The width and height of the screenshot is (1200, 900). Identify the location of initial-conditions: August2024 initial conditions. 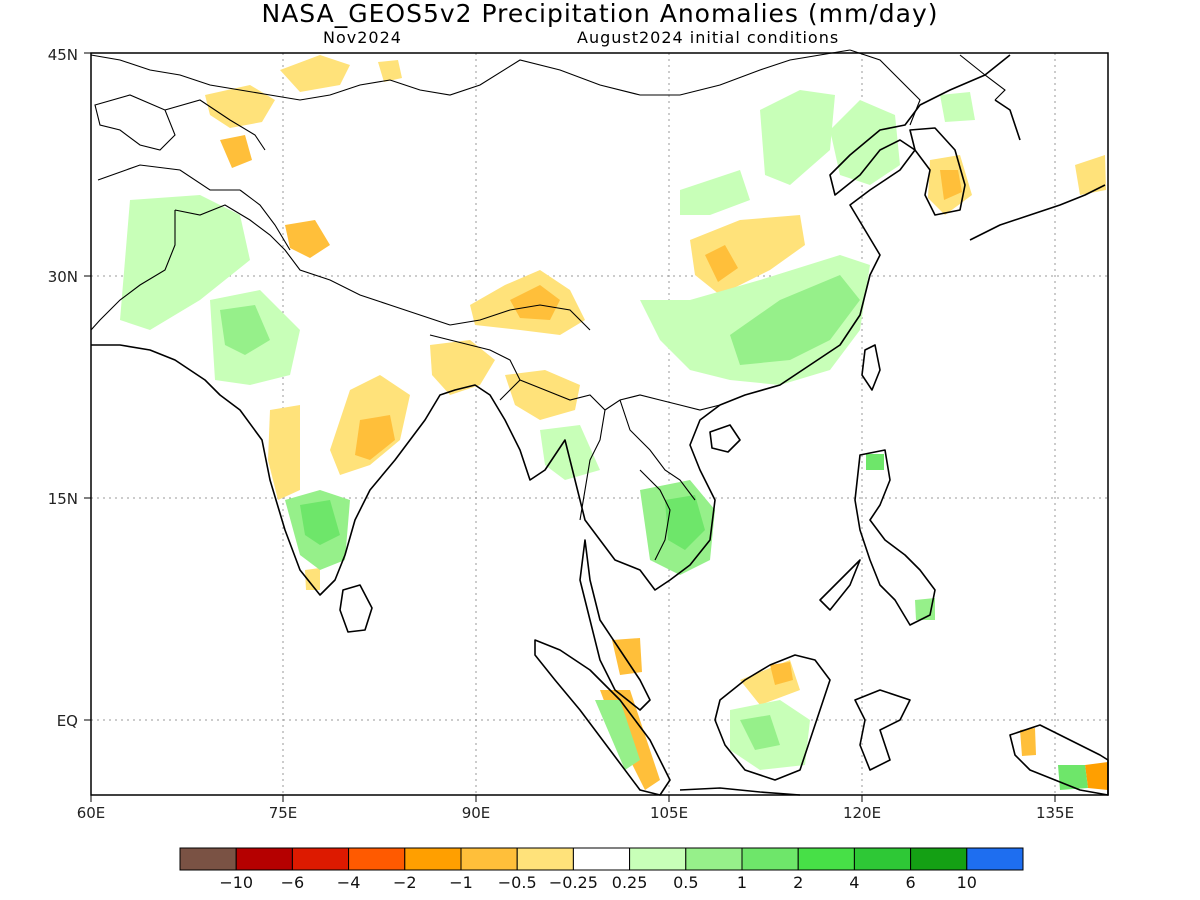
(708, 37).